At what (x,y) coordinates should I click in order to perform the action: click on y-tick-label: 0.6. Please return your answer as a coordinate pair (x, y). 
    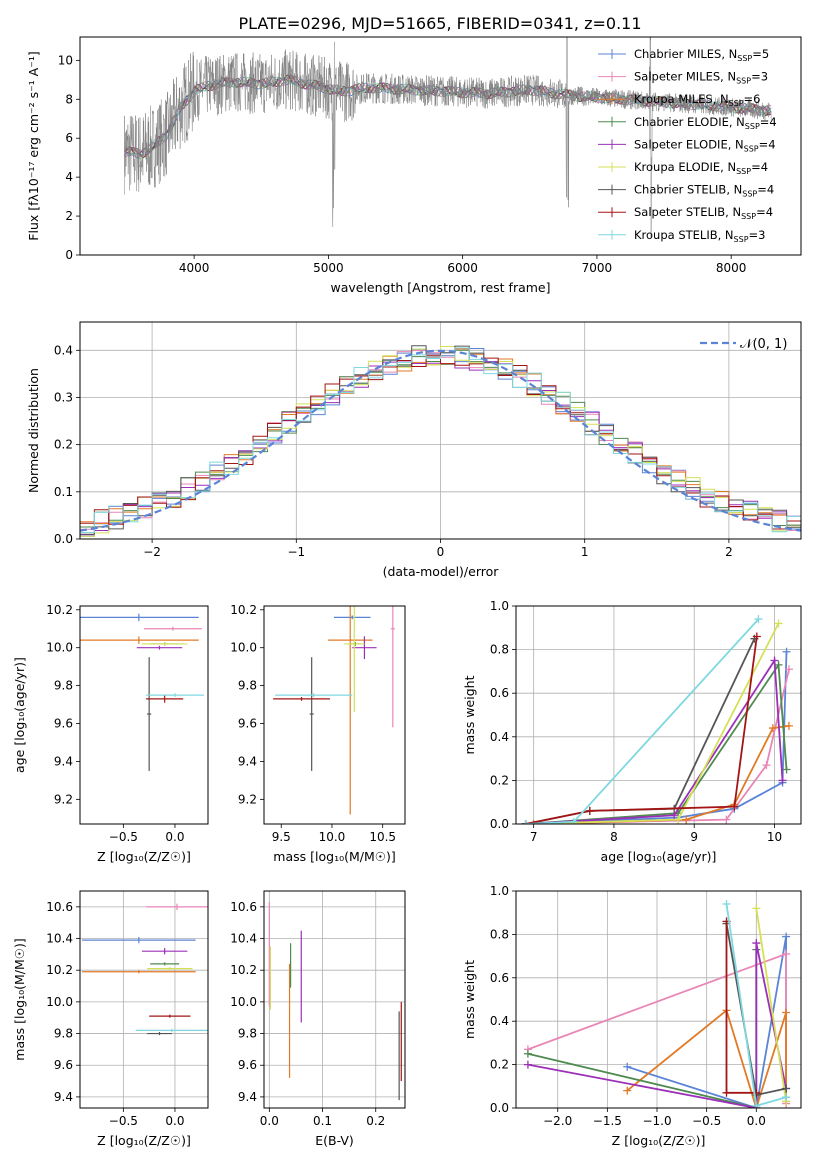
    Looking at the image, I should click on (499, 978).